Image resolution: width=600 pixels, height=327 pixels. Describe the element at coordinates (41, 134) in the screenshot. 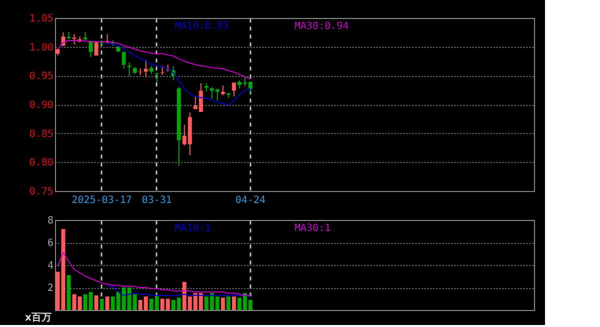

I see `y-tick-label: 0.85` at that location.